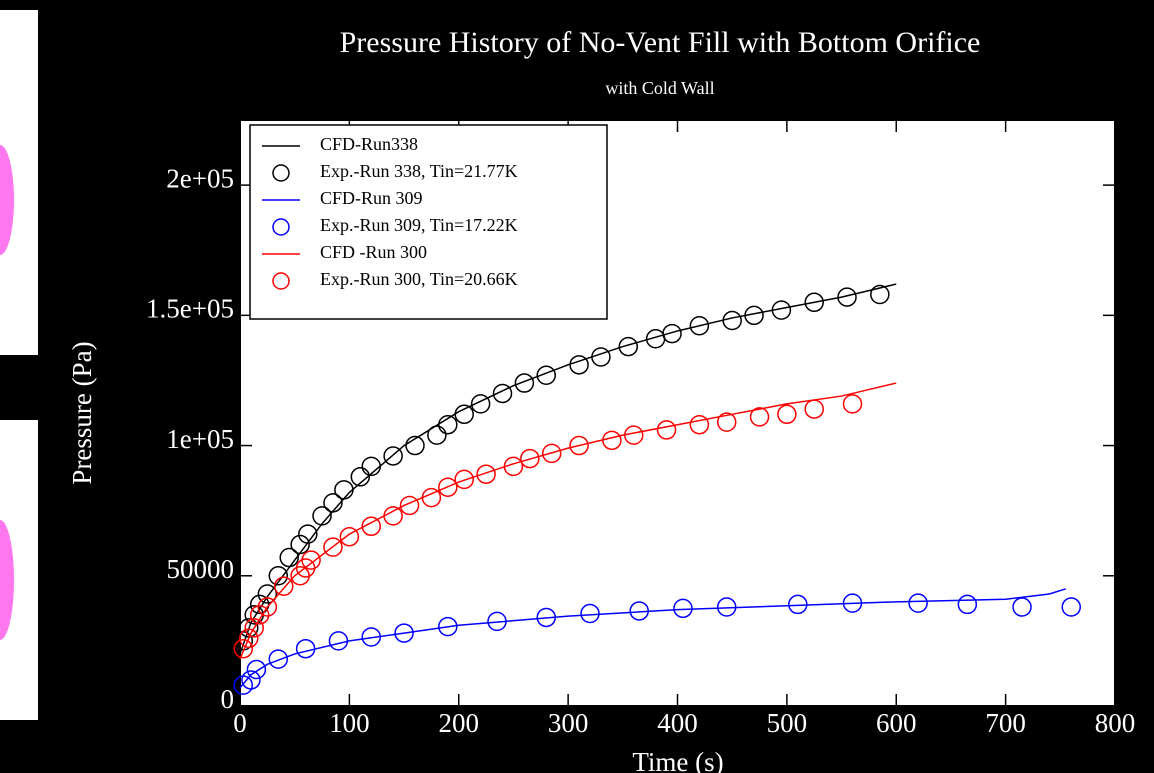 This screenshot has height=773, width=1154. Describe the element at coordinates (677, 723) in the screenshot. I see `x-tick-label: 400` at that location.